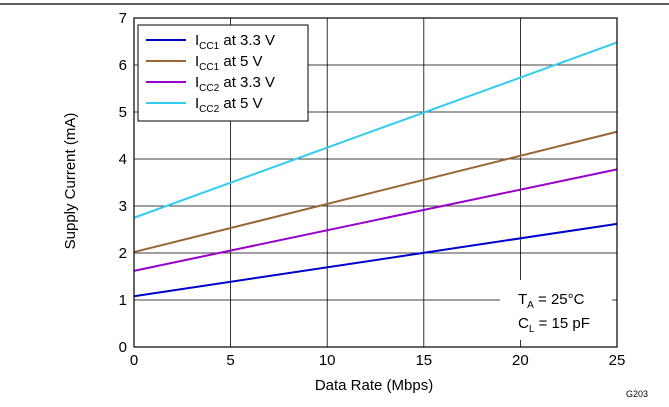 The height and width of the screenshot is (407, 669). What do you see at coordinates (229, 63) in the screenshot?
I see `legend-label: ICC1 at 5 V` at bounding box center [229, 63].